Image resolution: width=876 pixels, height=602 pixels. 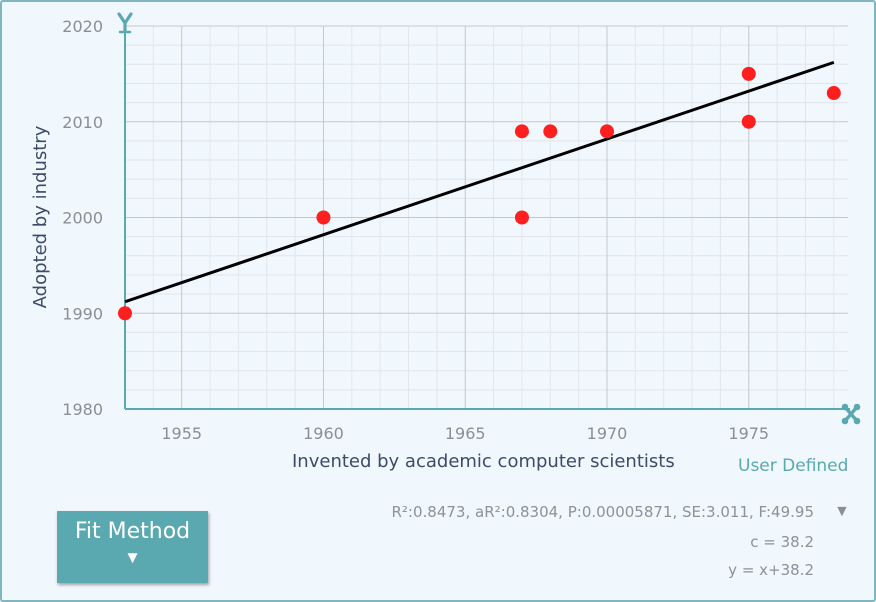 What do you see at coordinates (842, 511) in the screenshot?
I see `stats-toggle-icon: ▼` at bounding box center [842, 511].